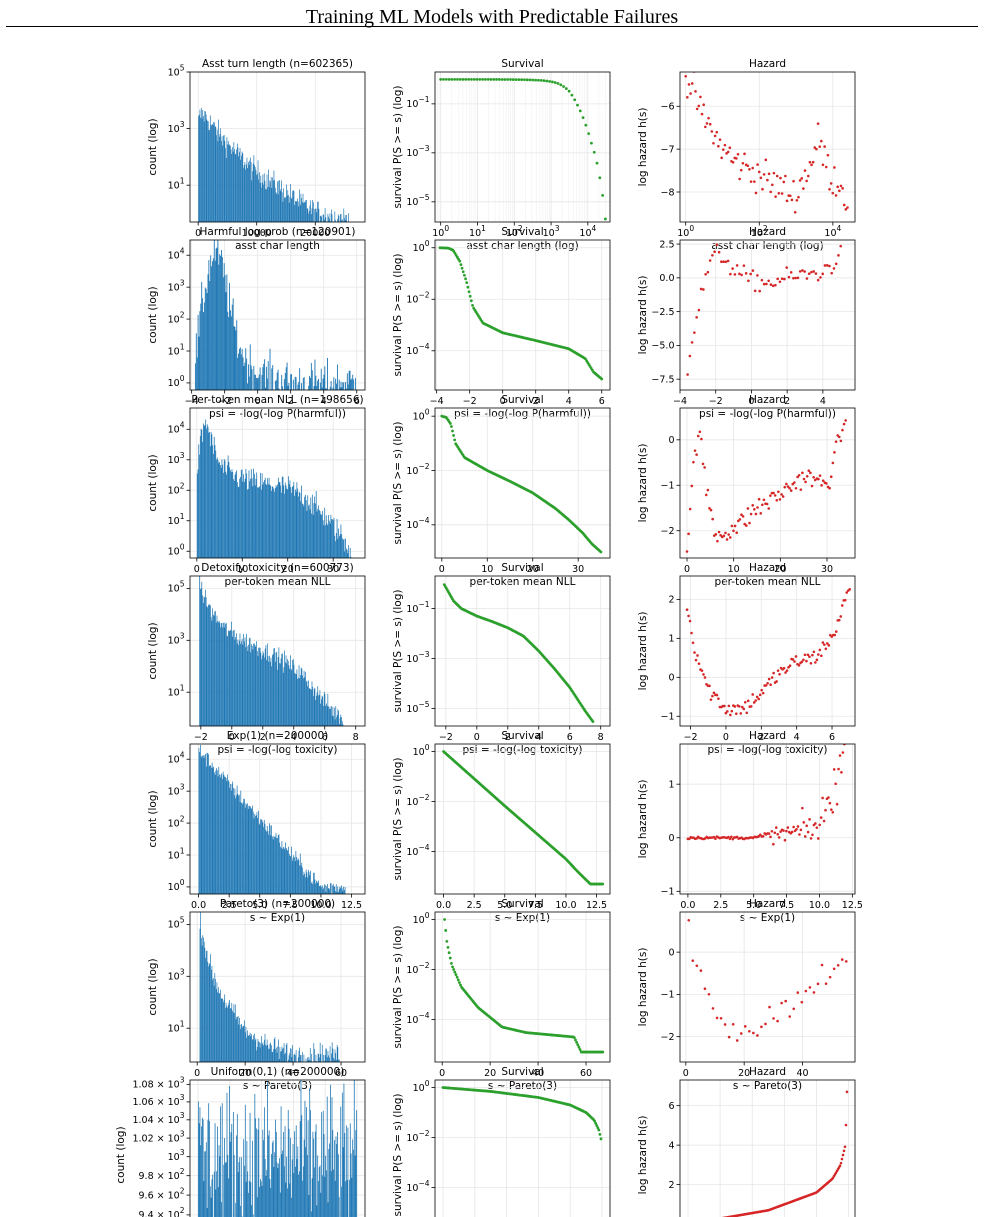 The image size is (984, 1217). Describe the element at coordinates (802, 1073) in the screenshot. I see `x-tick-label: 40` at that location.